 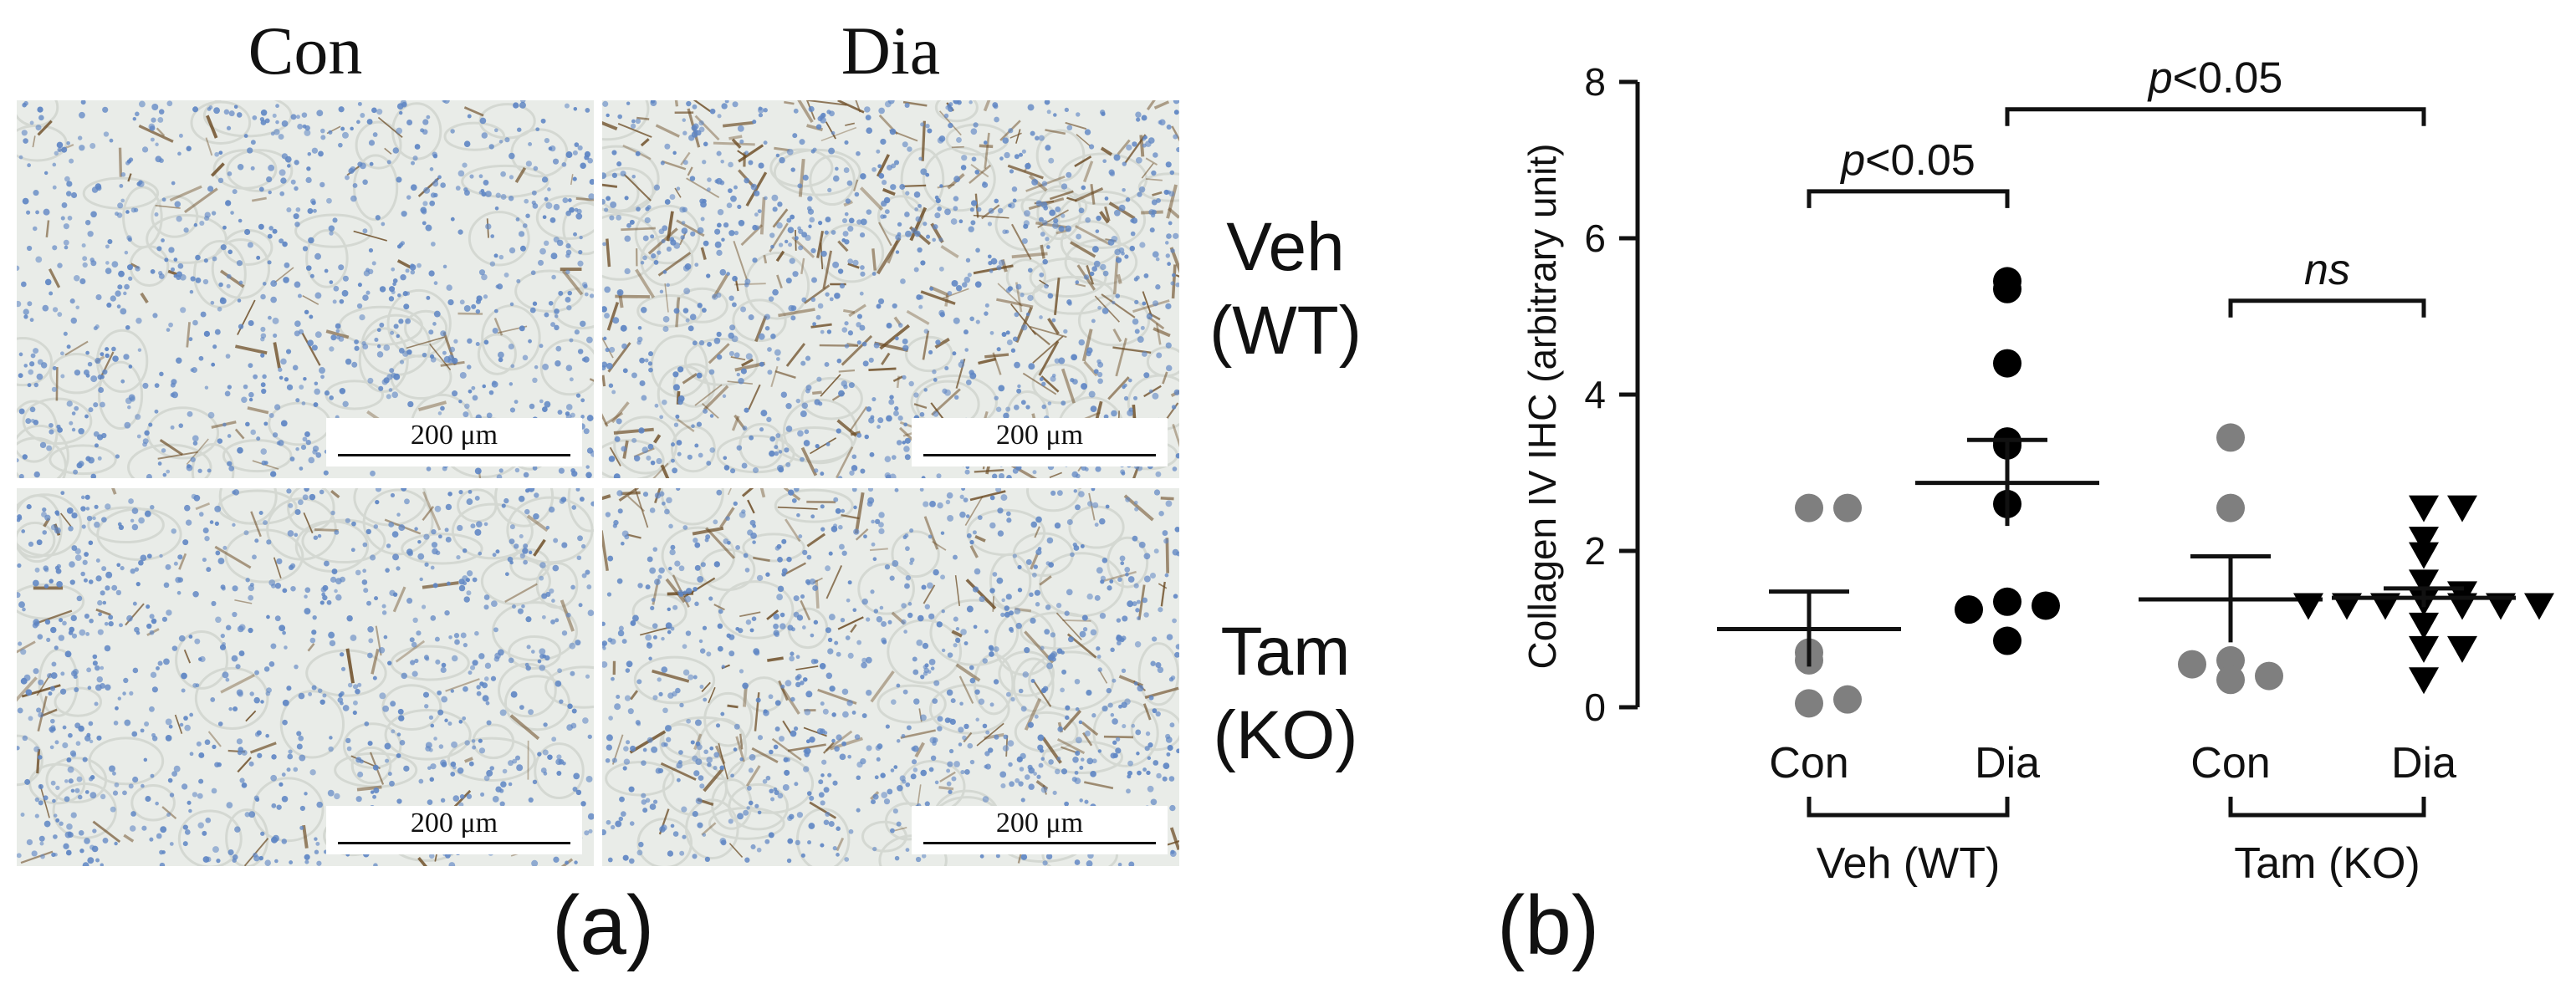 What do you see at coordinates (1542, 407) in the screenshot?
I see `y-axis-label: Collagen IV IHC (arbitrary unit)` at bounding box center [1542, 407].